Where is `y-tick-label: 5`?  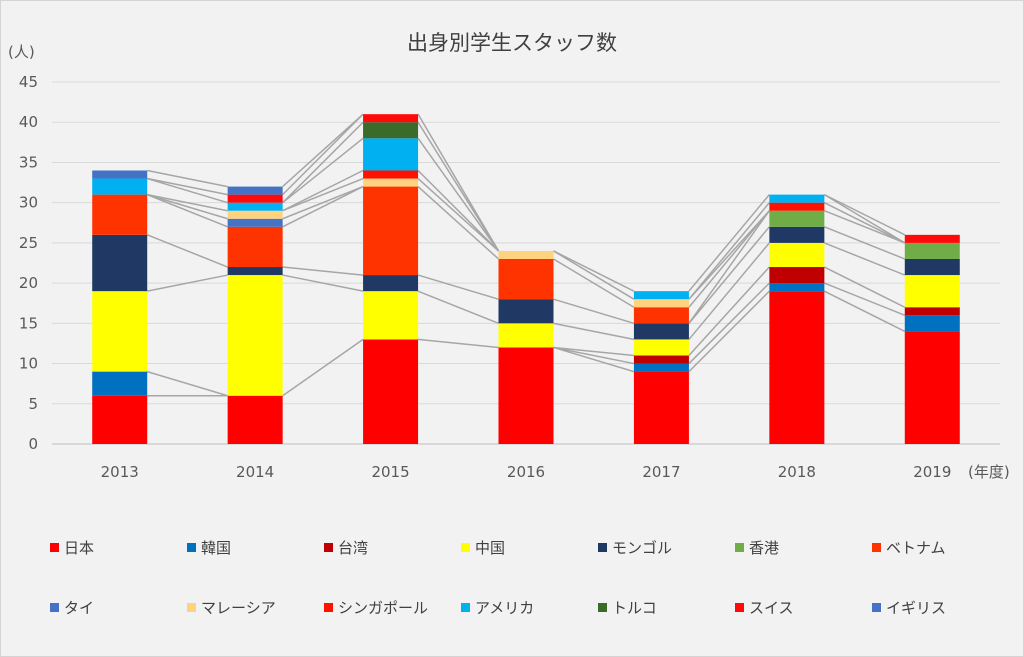
y-tick-label: 5 is located at coordinates (33, 404).